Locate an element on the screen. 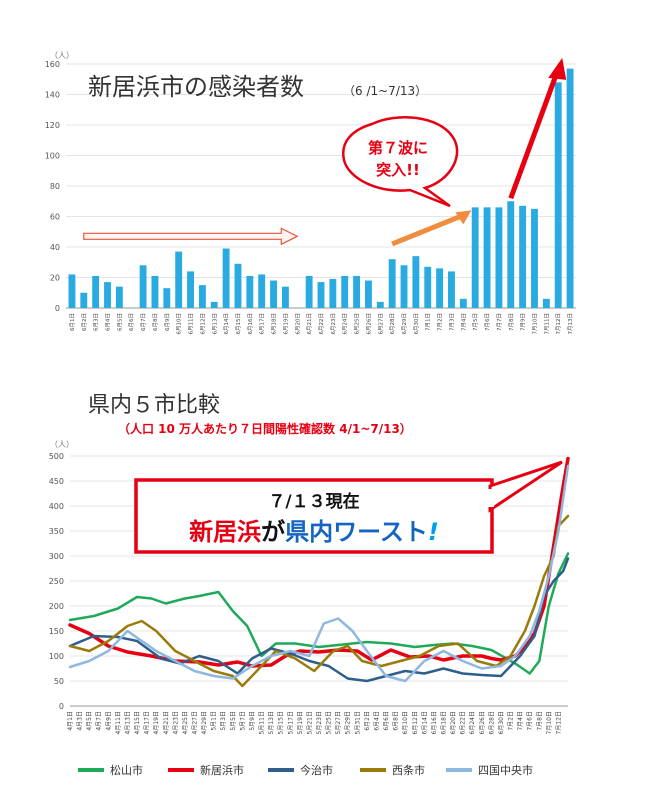  line-x-tick-label: 6月26日 is located at coordinates (482, 722).